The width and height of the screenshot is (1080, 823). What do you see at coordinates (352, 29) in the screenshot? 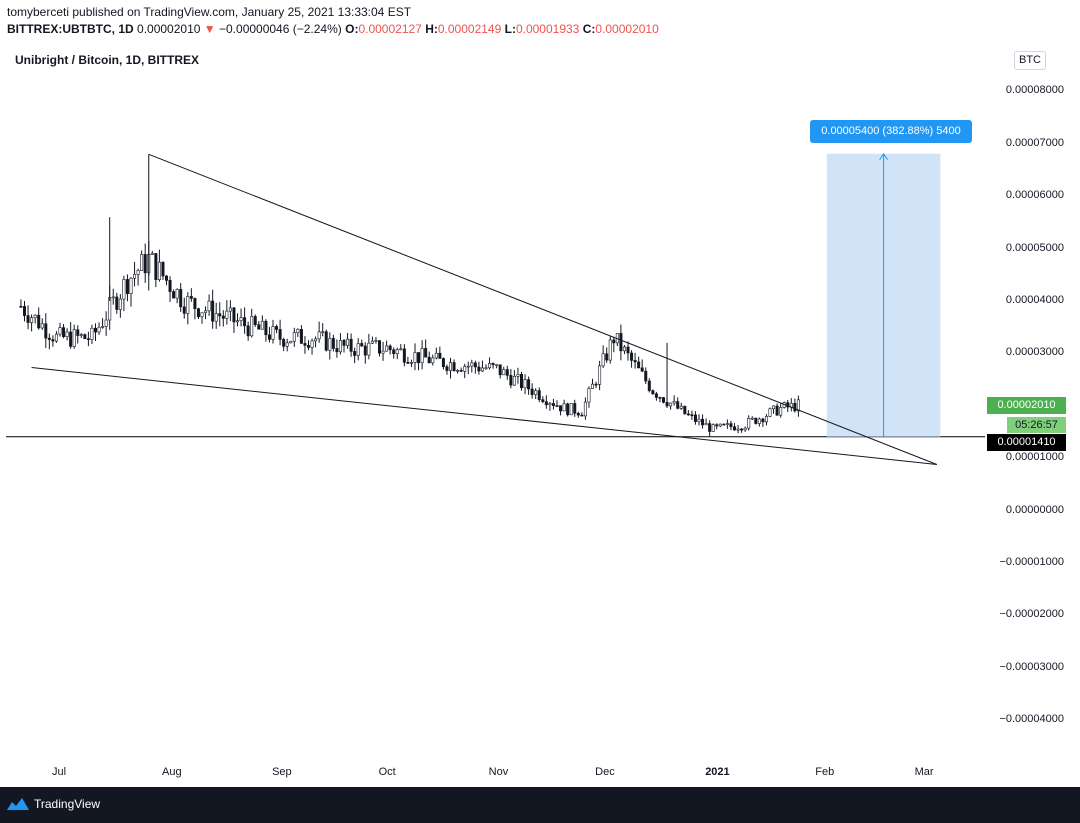
I see `open-label: O:` at bounding box center [352, 29].